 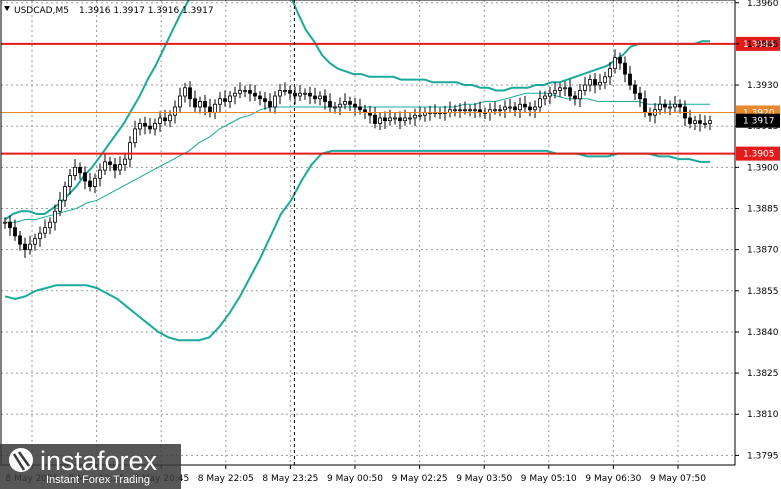 I want to click on y-tick-label: 1.3885, so click(x=763, y=209).